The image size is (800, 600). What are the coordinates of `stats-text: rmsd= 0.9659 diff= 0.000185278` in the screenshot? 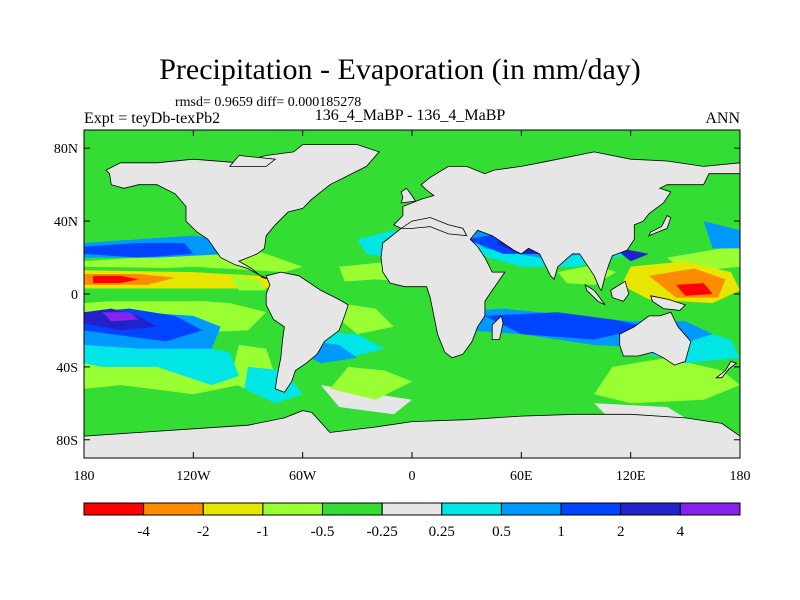 It's located at (268, 102).